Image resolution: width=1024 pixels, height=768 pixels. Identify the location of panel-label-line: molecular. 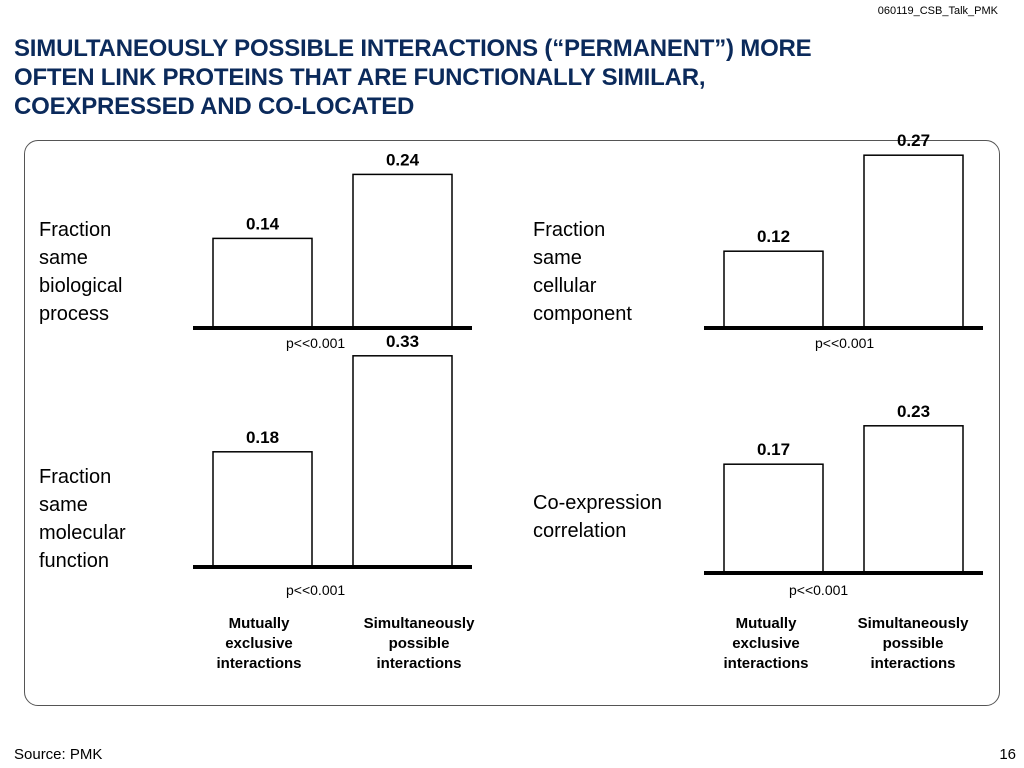
(82, 533).